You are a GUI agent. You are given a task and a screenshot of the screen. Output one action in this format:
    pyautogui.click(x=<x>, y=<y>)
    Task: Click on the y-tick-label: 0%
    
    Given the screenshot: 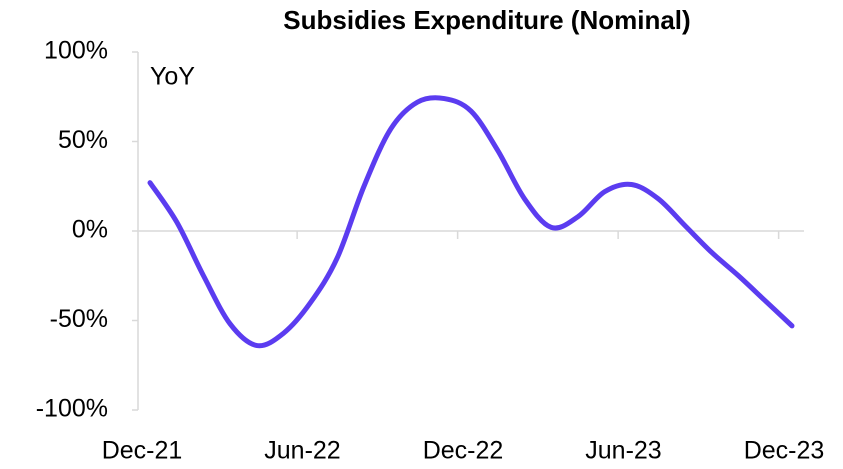 What is the action you would take?
    pyautogui.click(x=90, y=230)
    